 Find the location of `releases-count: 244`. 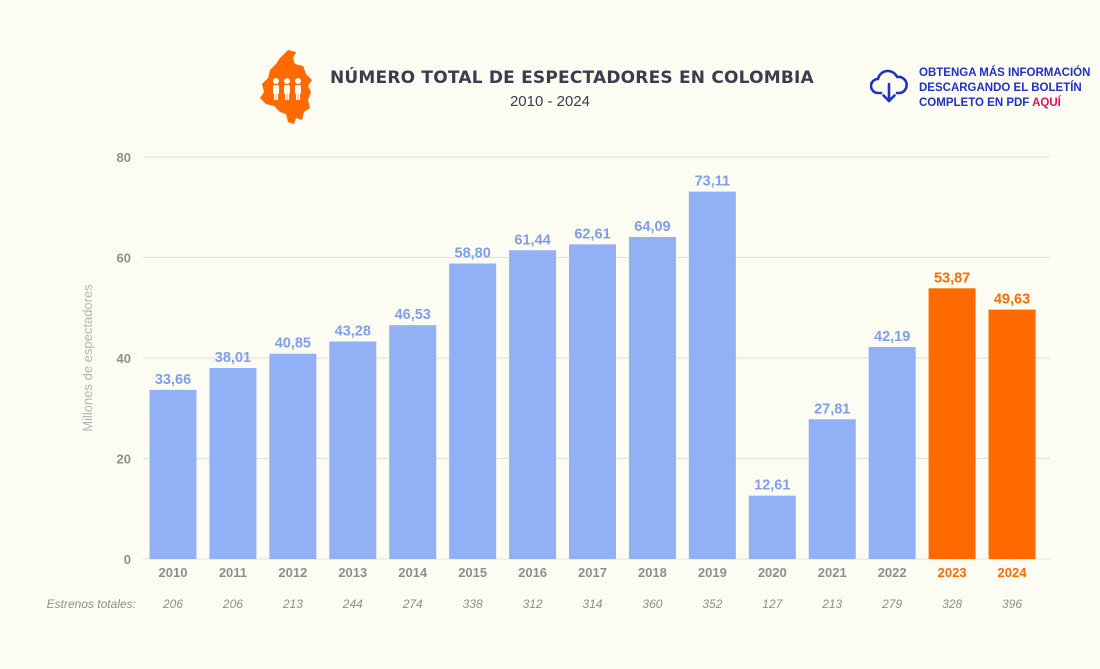

releases-count: 244 is located at coordinates (352, 604).